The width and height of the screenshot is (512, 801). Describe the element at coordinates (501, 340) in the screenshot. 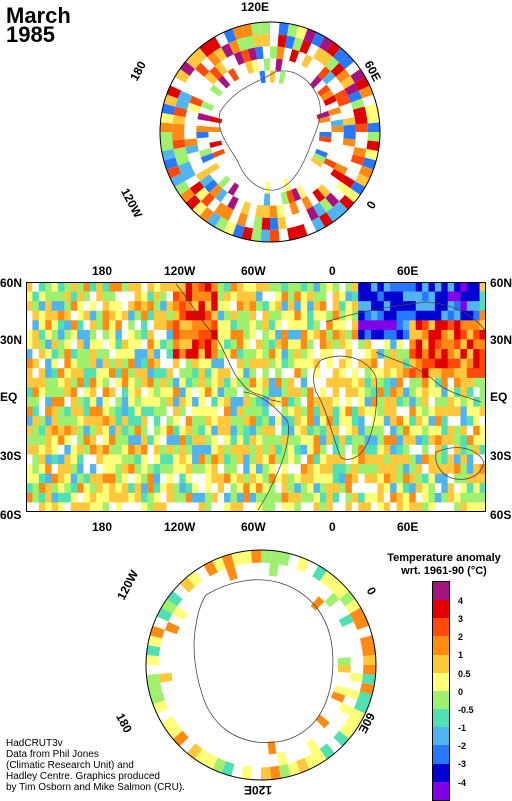

I see `right-lat-30n: 30N` at that location.